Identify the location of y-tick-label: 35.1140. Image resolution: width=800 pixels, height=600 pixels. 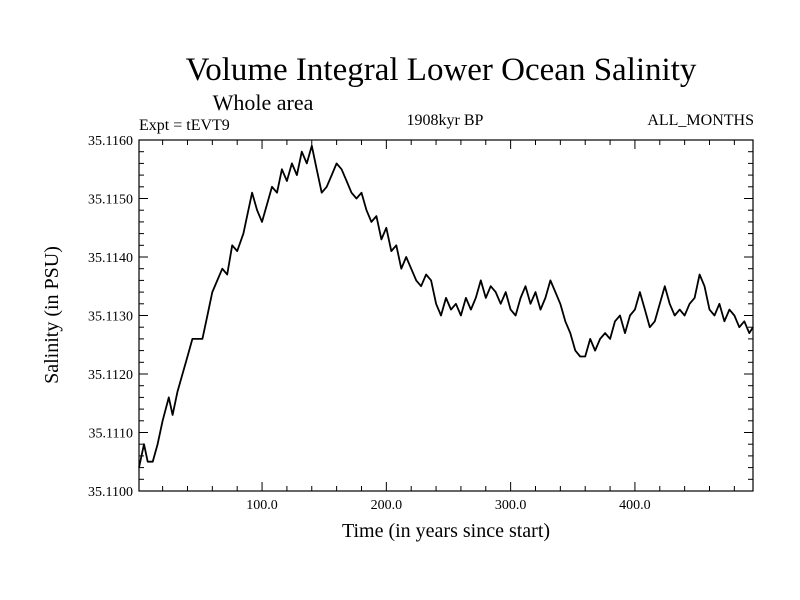
(110, 258).